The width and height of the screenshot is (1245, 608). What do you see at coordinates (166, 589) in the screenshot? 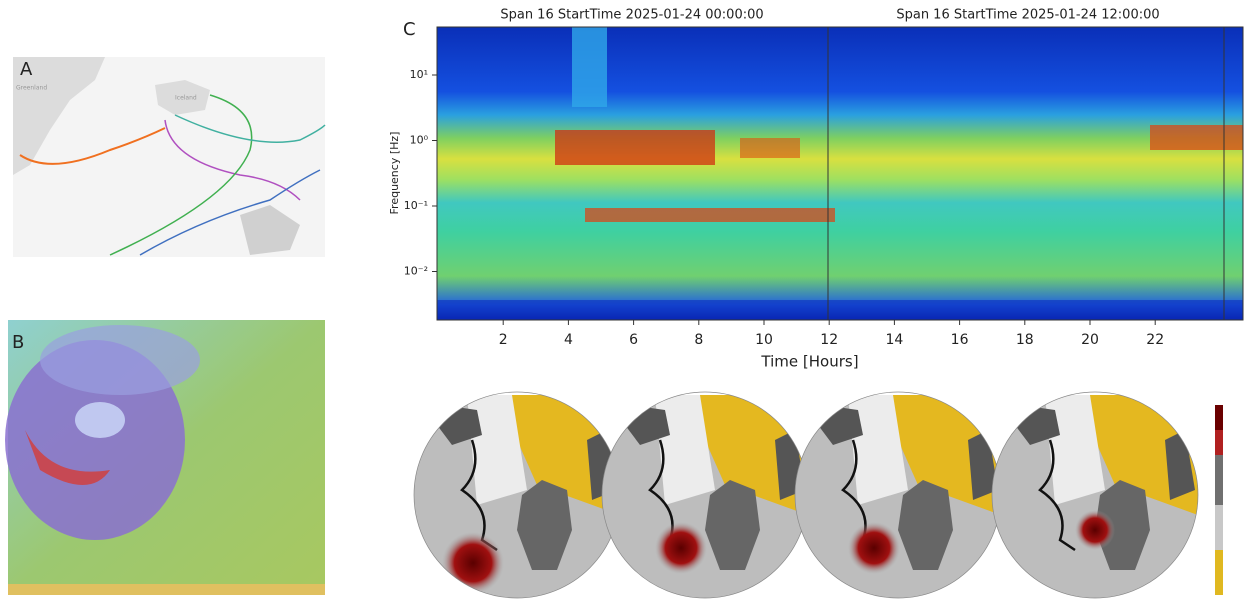
I see `color-scale` at bounding box center [166, 589].